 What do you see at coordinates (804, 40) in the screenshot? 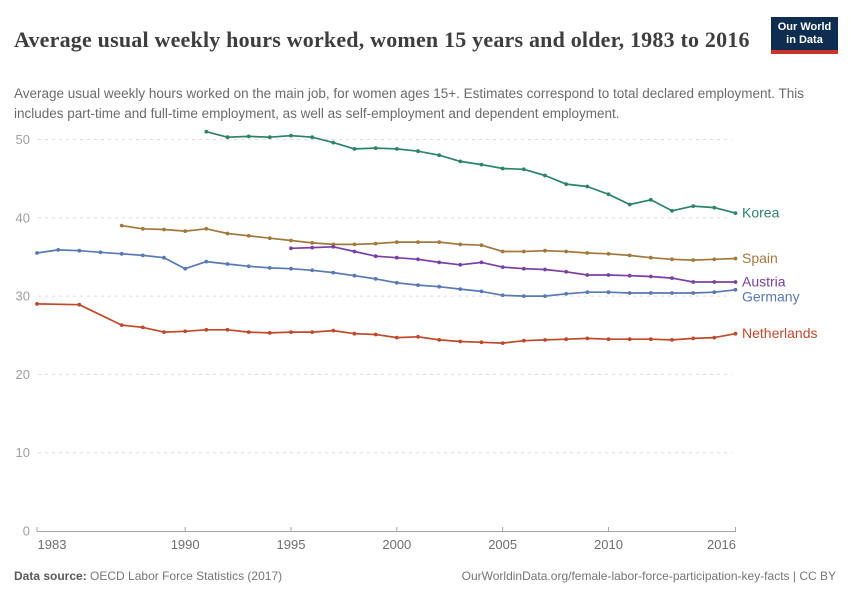
I see `owid-logo-line2: in Data` at bounding box center [804, 40].